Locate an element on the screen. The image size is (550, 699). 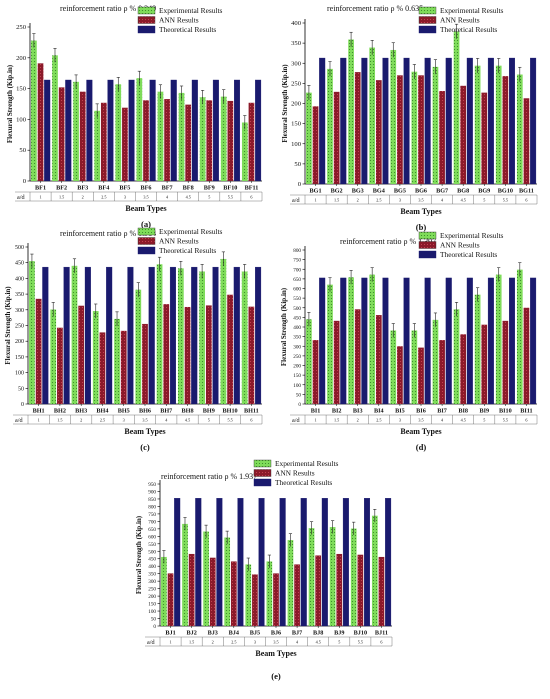
x-category-label: BJ7 is located at coordinates (297, 633).